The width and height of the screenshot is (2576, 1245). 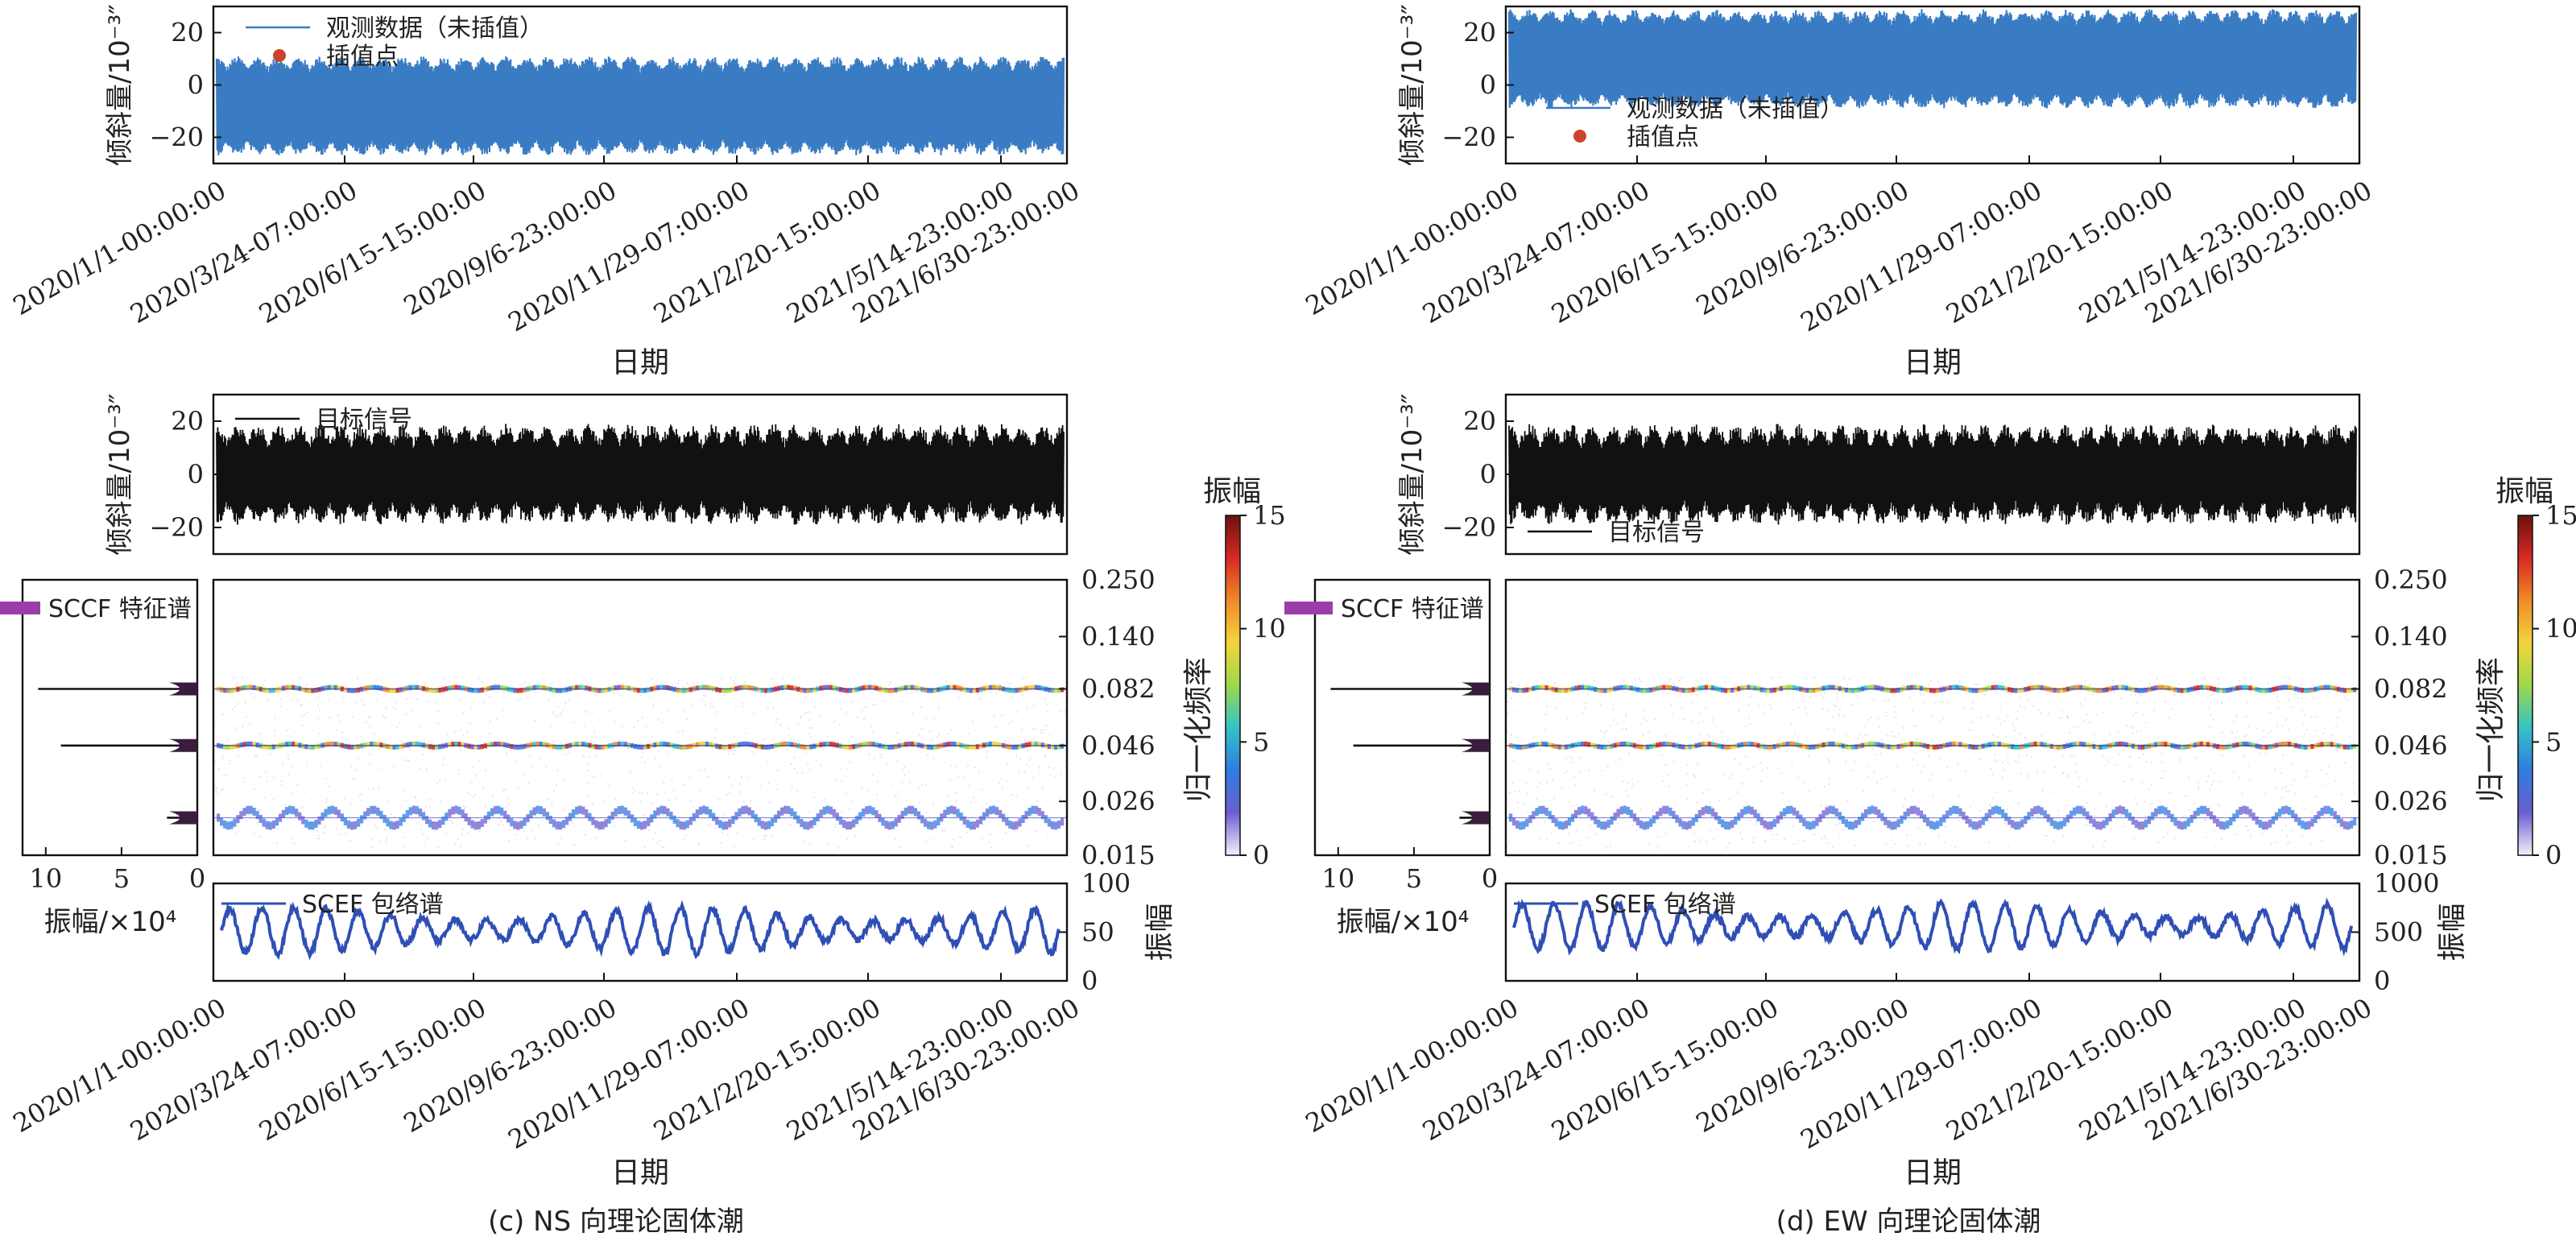 I want to click on target-y-axis-label: 倾斜量/10⁻³″, so click(x=120, y=475).